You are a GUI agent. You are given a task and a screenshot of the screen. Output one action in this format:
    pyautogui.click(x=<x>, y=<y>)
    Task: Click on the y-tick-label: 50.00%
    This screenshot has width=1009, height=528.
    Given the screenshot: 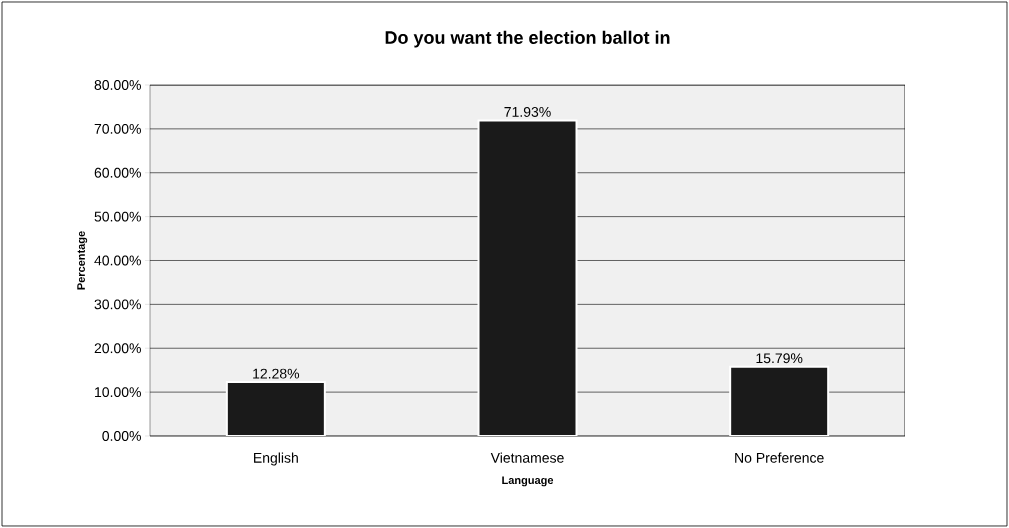 What is the action you would take?
    pyautogui.click(x=117, y=216)
    